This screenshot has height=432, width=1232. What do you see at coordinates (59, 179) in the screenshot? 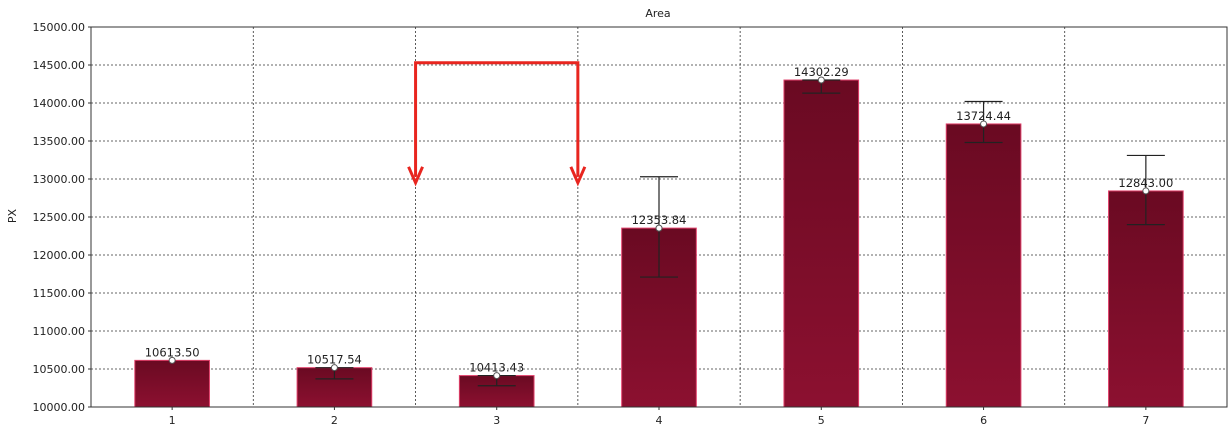
I see `y-tick-label: 13000.00` at bounding box center [59, 179].